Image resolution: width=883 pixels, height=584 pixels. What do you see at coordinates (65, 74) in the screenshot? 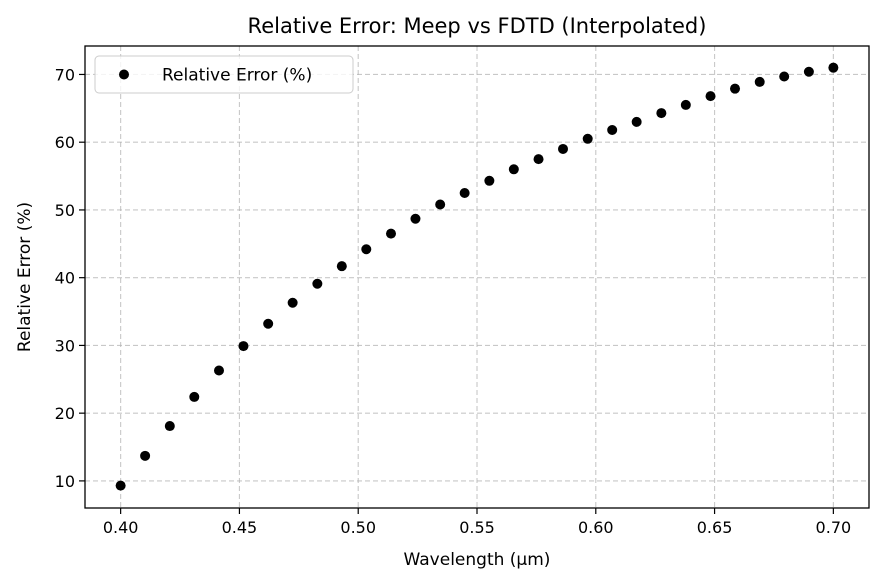
I see `y-tick-label: 70` at bounding box center [65, 74].